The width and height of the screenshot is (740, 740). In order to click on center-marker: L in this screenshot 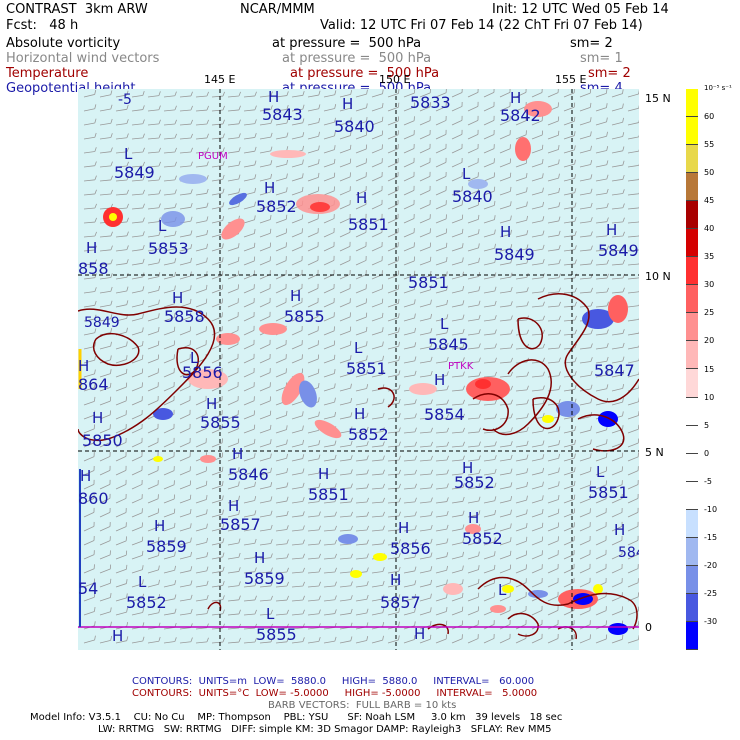, I will do `click(600, 472)`.